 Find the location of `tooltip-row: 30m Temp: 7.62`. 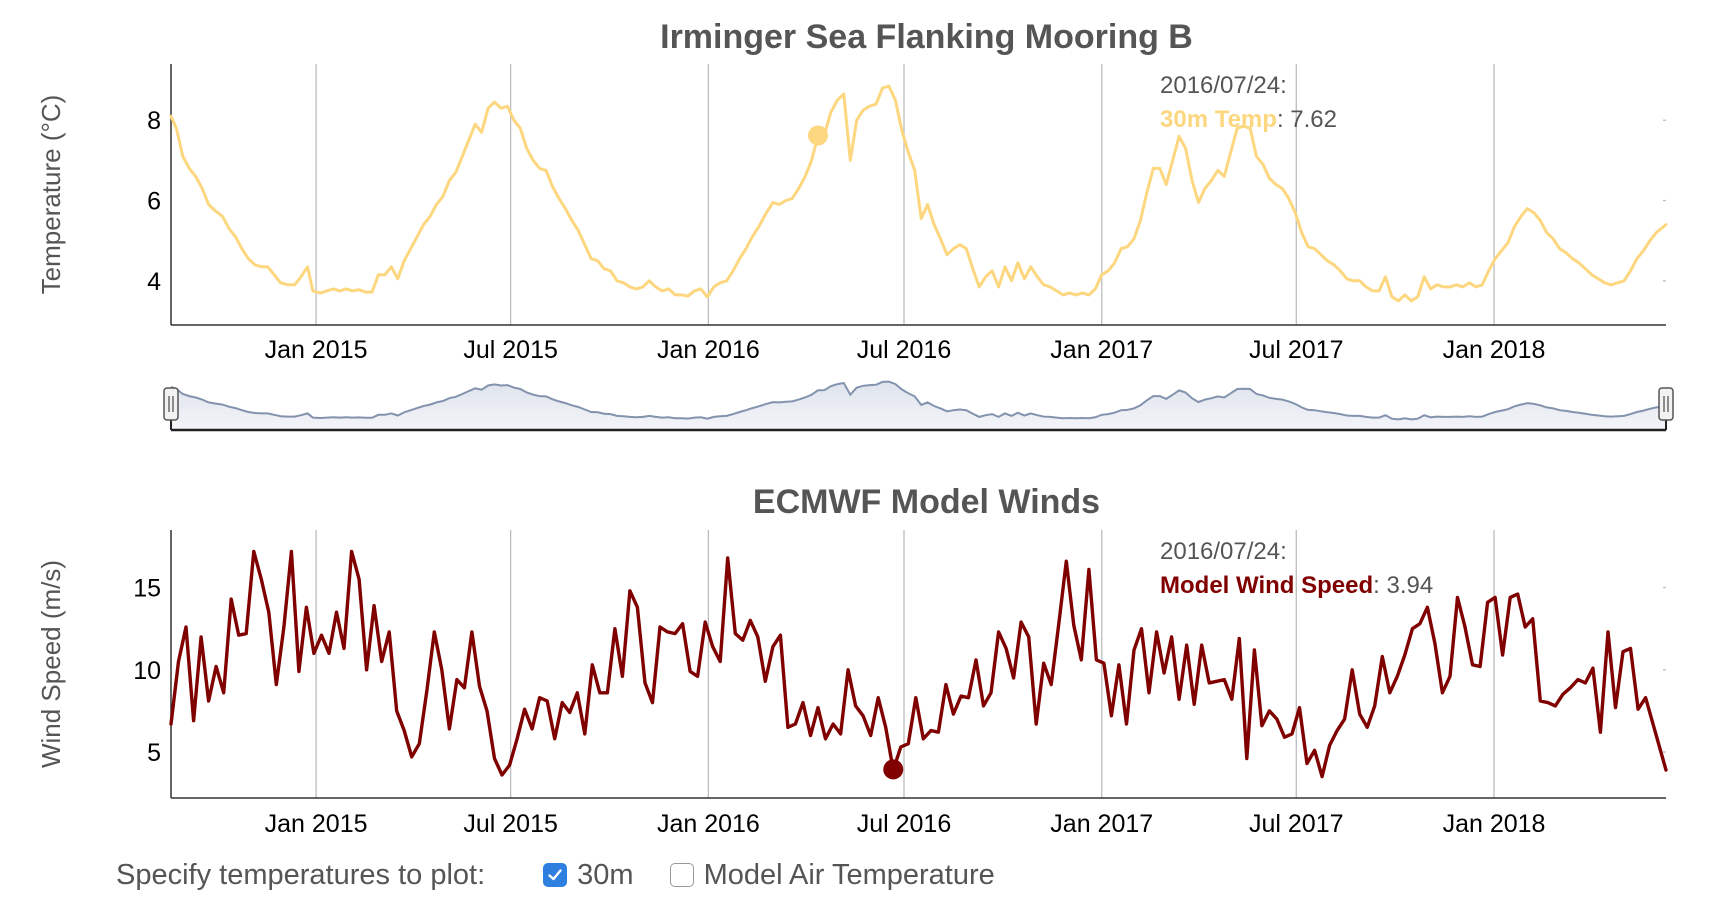

tooltip-row: 30m Temp: 7.62 is located at coordinates (1248, 119).